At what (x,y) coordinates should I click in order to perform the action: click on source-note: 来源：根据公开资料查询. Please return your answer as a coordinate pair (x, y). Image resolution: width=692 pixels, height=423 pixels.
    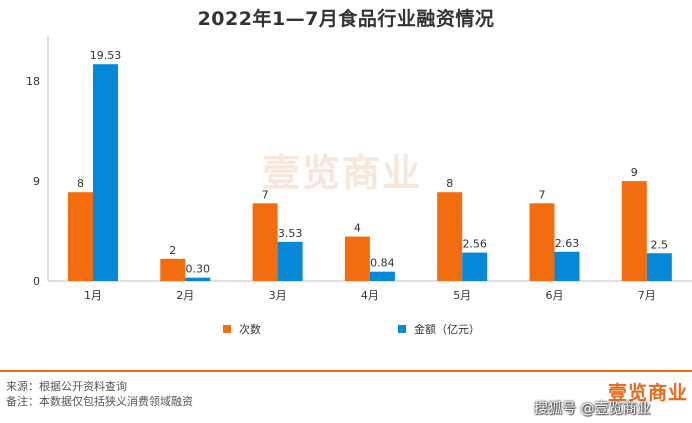
    Looking at the image, I should click on (66, 386).